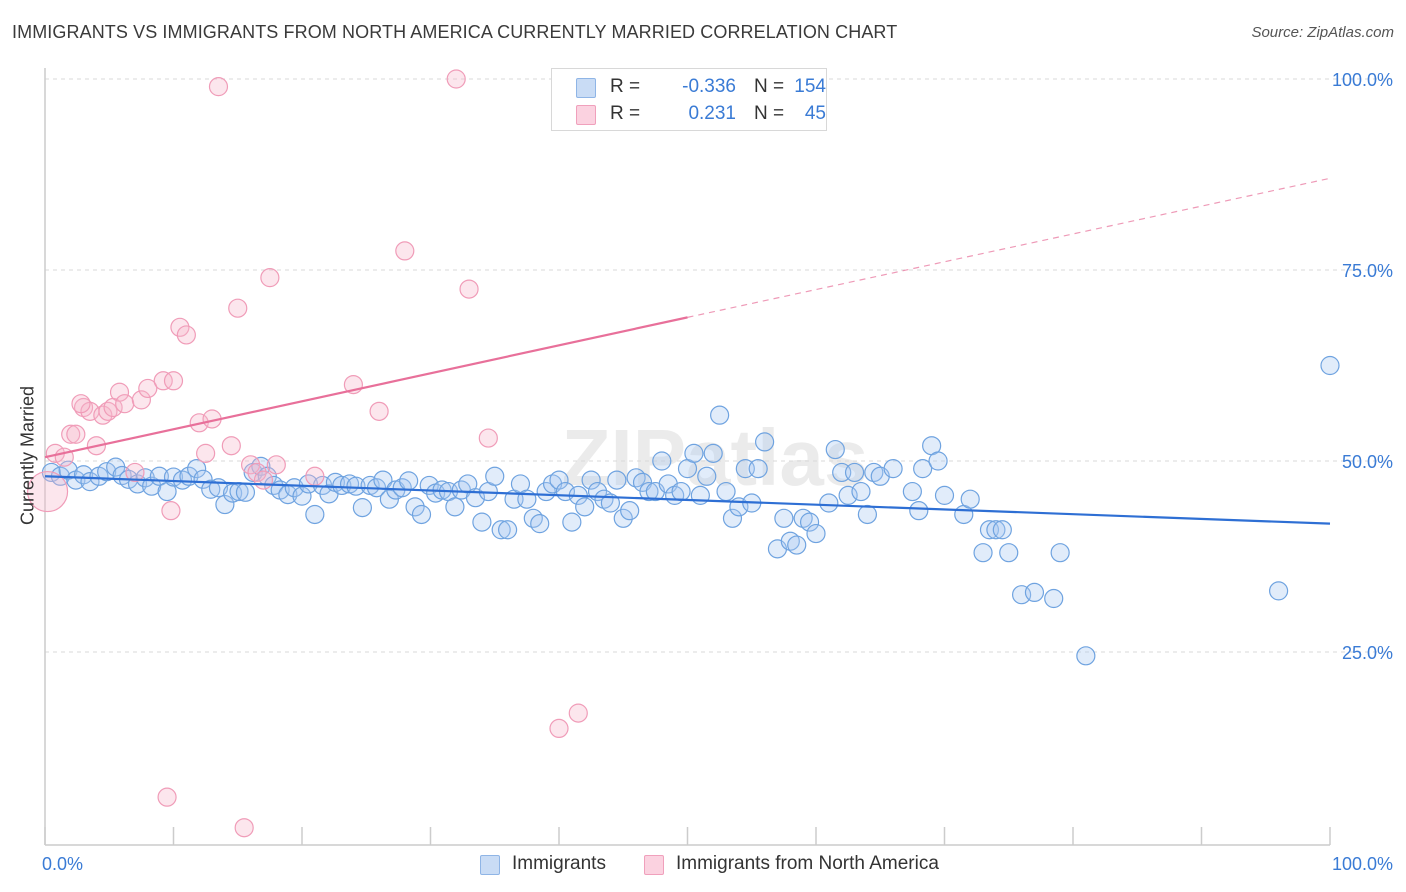  I want to click on legend-n-value: 154, so click(810, 86).